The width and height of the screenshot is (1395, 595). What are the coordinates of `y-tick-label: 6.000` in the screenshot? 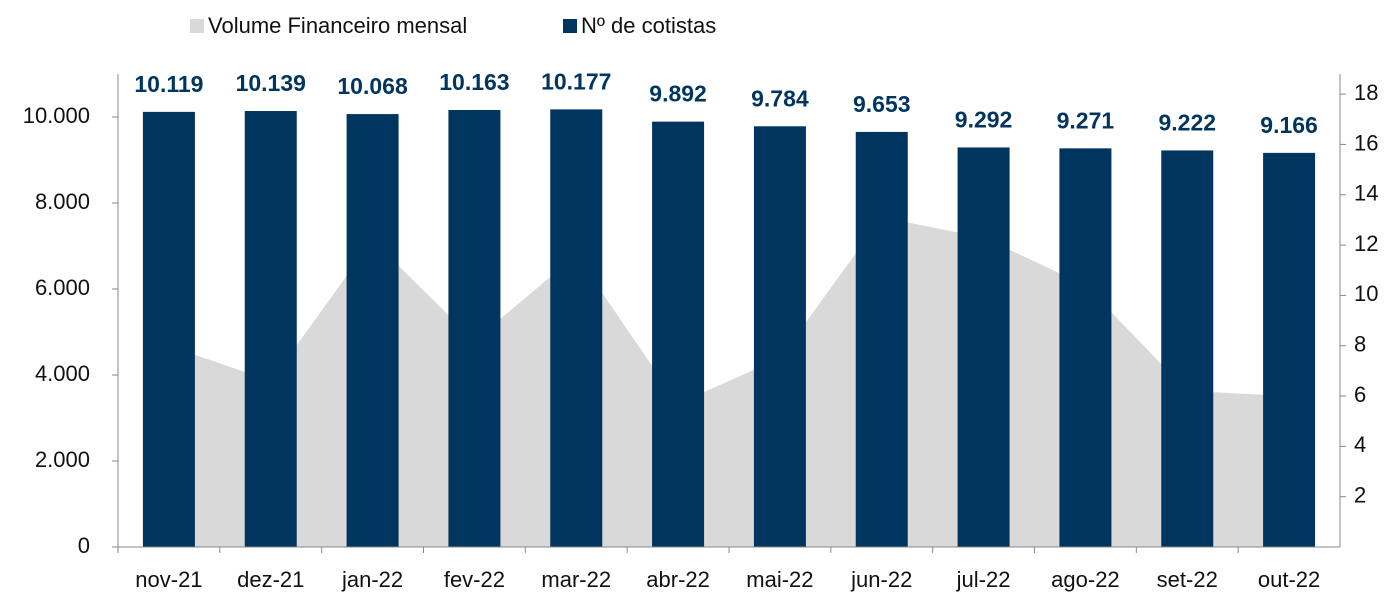 It's located at (62, 287).